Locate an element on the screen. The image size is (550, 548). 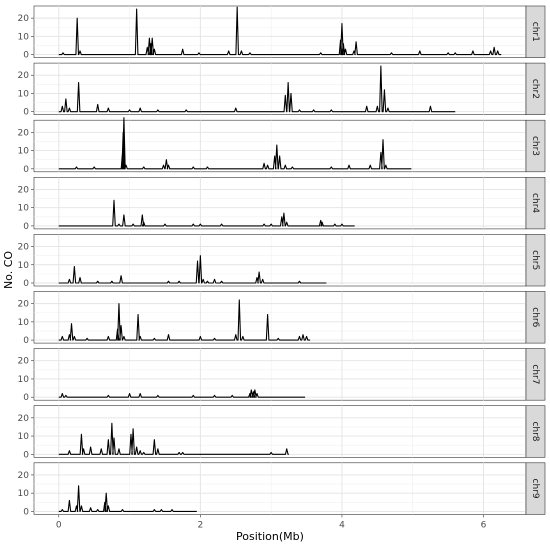
facet-panel-chr2: 0 10 20 chr2 is located at coordinates (282, 90).